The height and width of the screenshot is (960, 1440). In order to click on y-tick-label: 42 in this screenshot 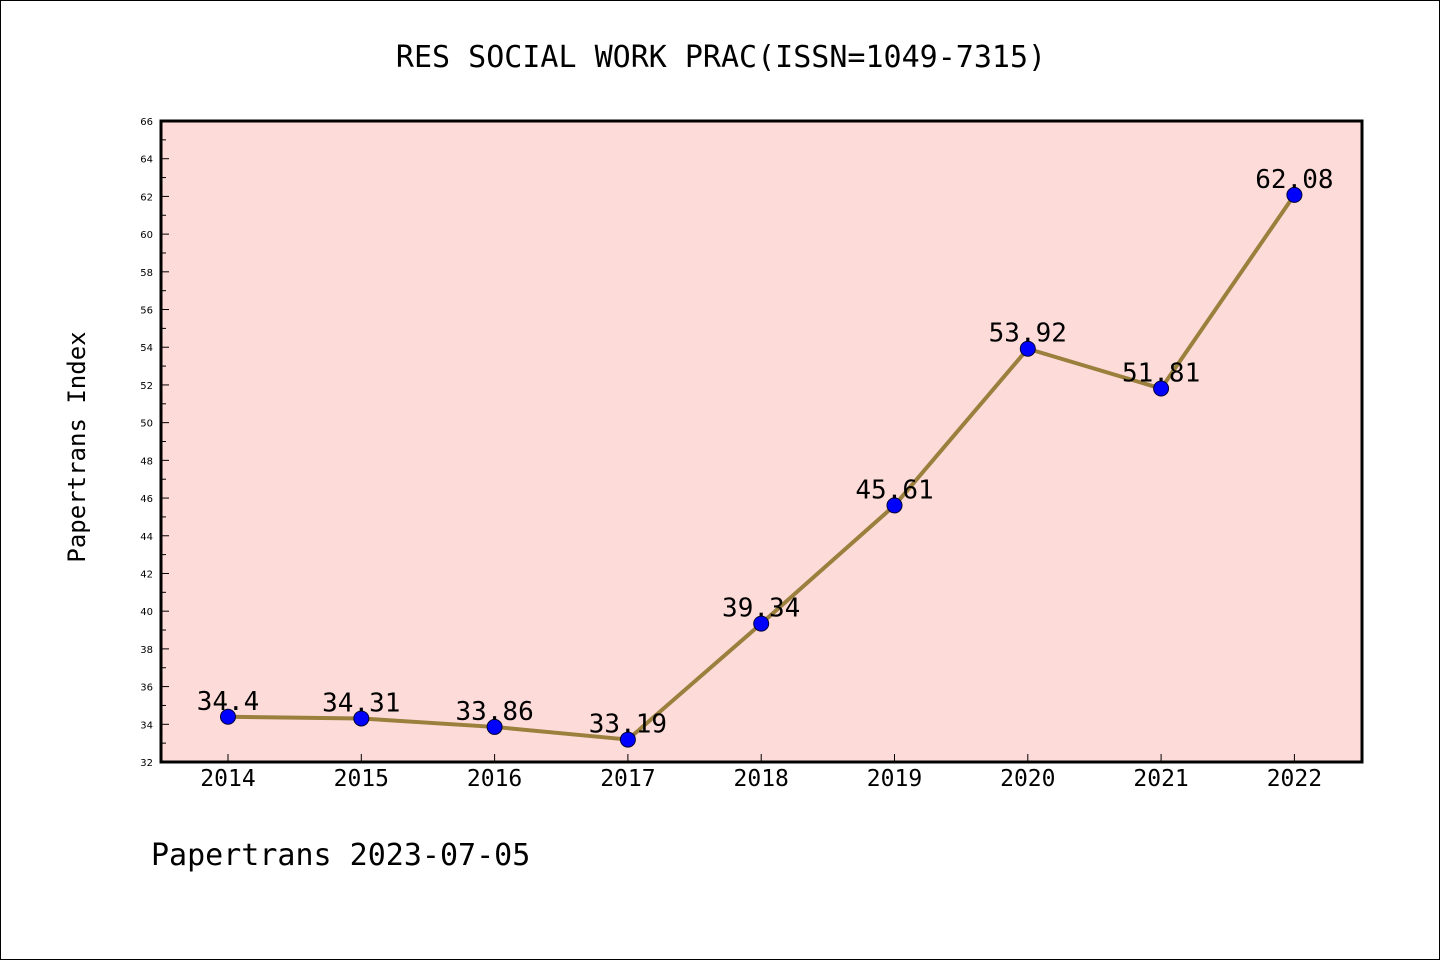, I will do `click(146, 574)`.